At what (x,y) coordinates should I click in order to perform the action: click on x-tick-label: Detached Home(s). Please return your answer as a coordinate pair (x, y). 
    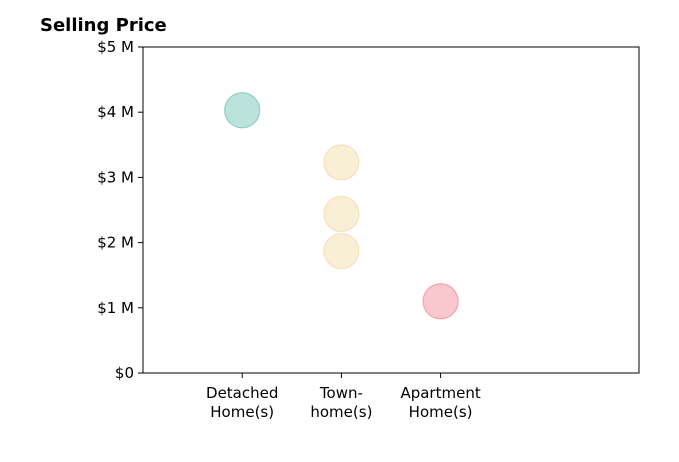
    Looking at the image, I should click on (242, 402).